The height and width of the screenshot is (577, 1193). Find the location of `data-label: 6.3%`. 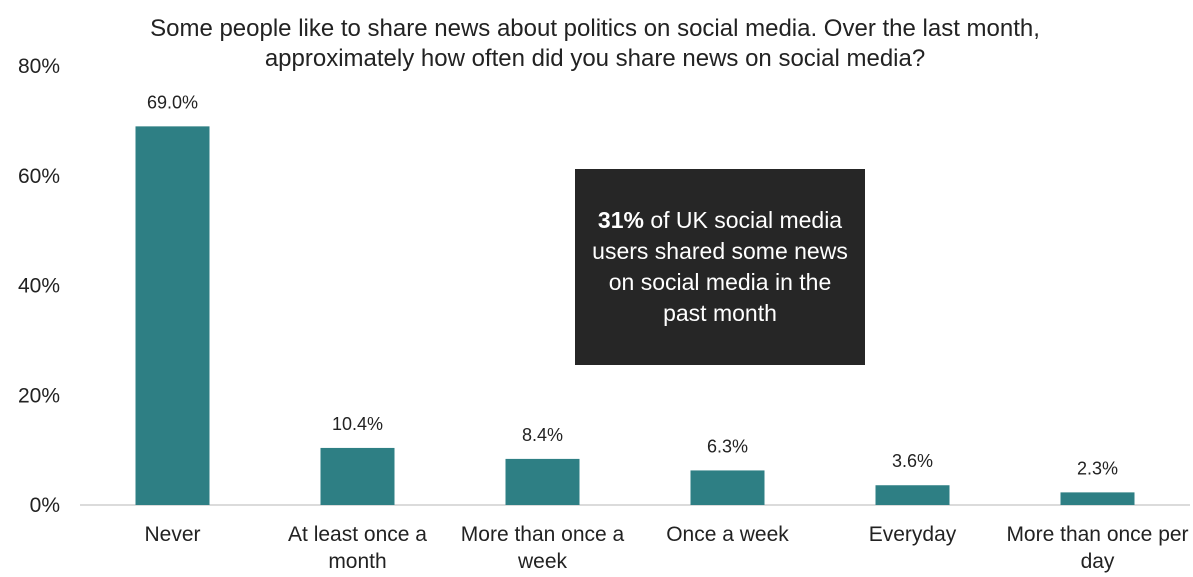

data-label: 6.3% is located at coordinates (727, 446).